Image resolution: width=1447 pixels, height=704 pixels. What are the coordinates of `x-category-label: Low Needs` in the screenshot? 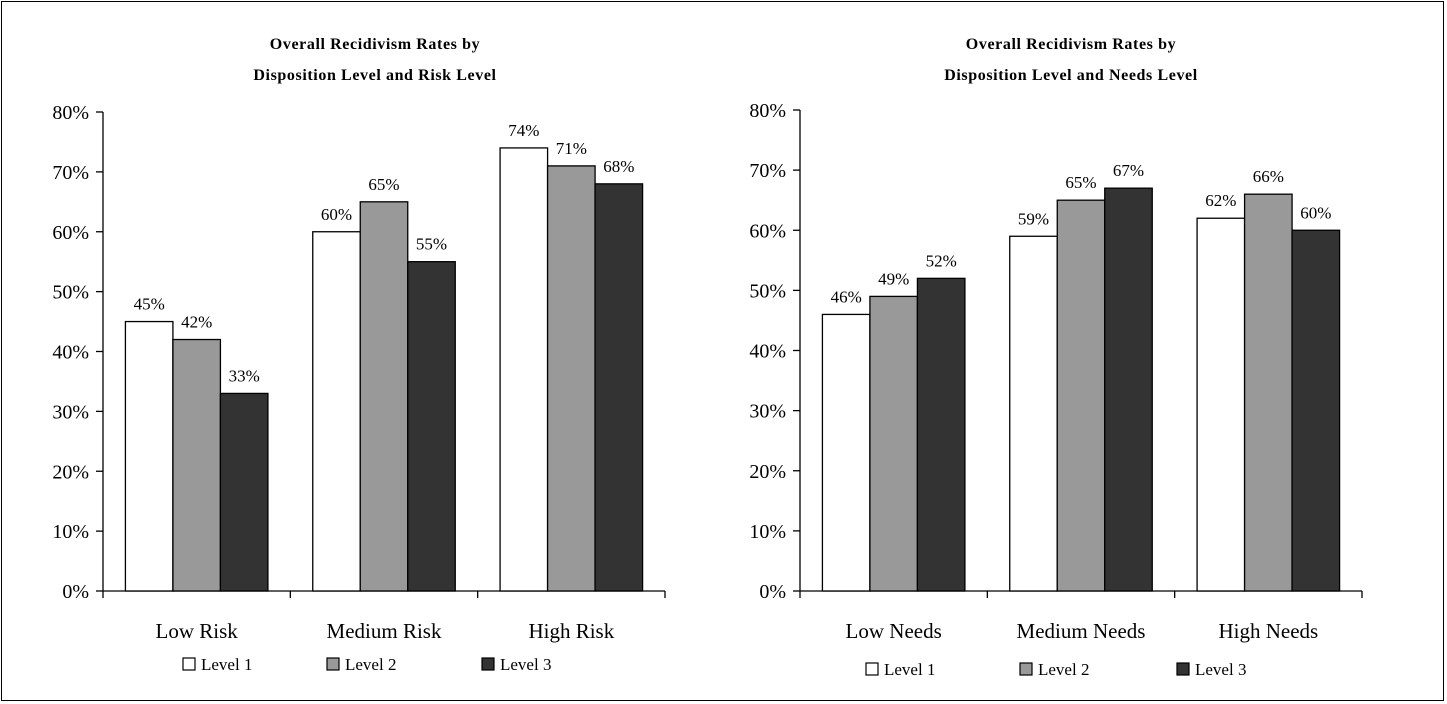 It's located at (894, 631).